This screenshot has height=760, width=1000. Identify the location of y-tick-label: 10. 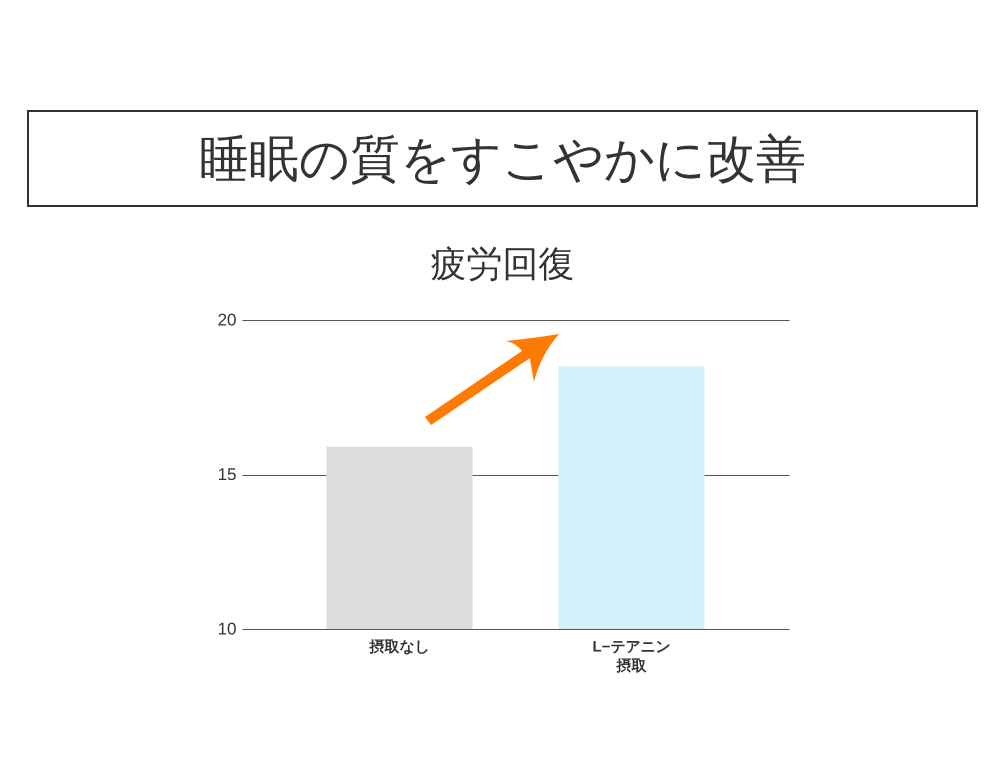
(227, 629).